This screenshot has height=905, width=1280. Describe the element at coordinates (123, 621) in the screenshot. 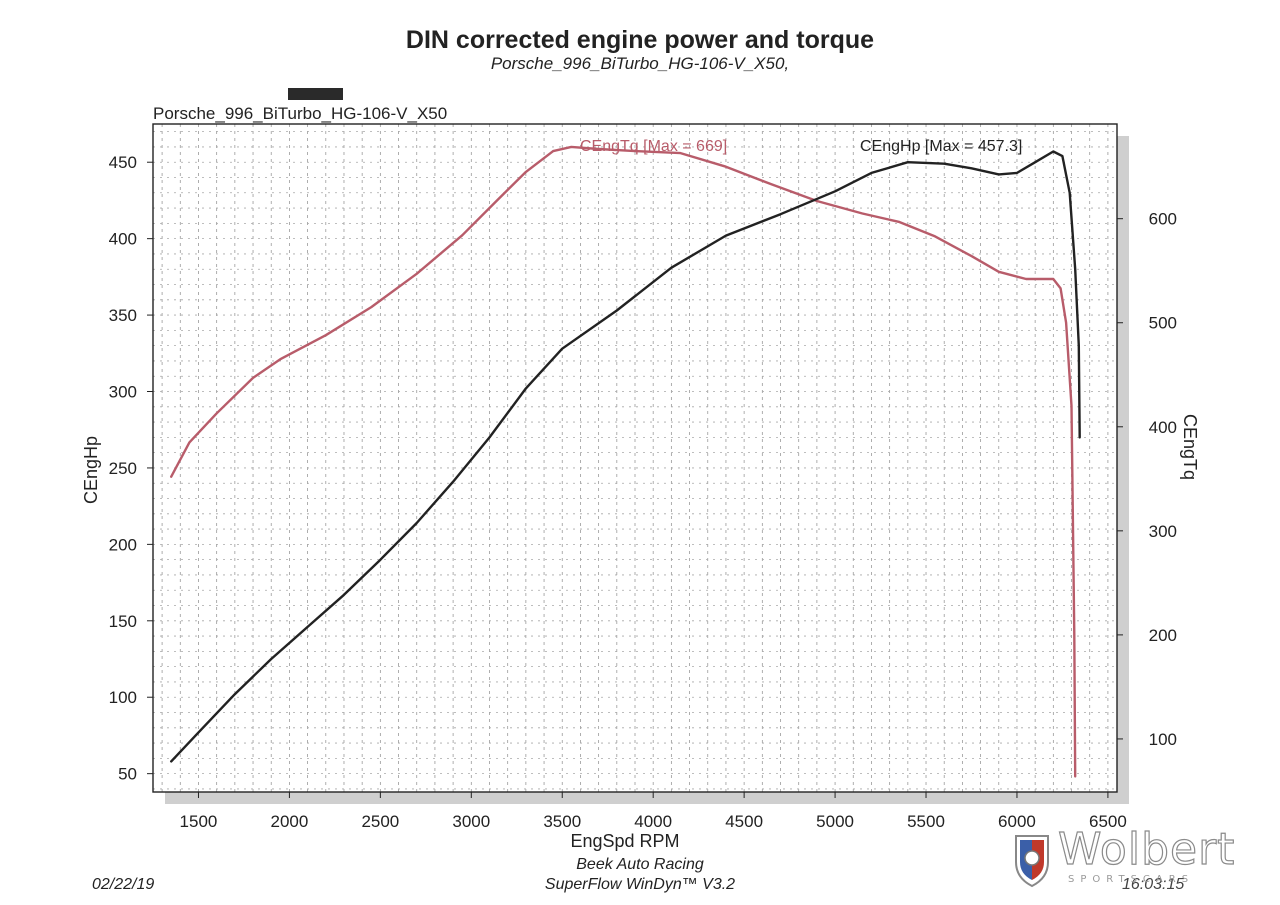

I see `y-tick-label: 150` at that location.